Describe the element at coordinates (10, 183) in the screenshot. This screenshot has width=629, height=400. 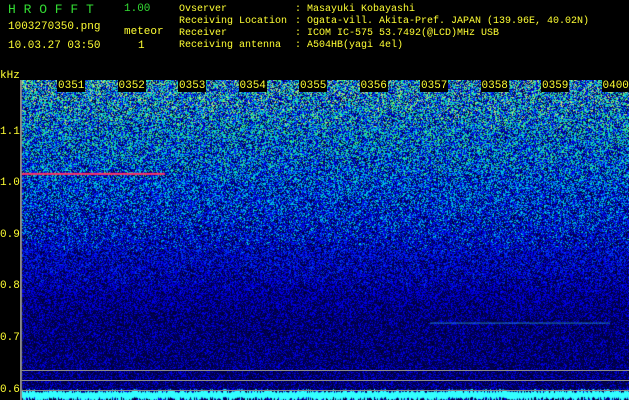
I see `y-tick-label: 1.0` at that location.